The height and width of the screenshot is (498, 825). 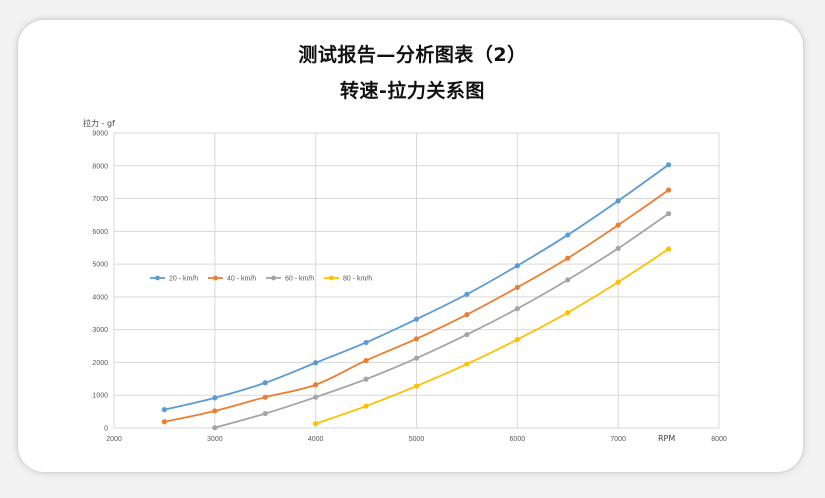 What do you see at coordinates (100, 199) in the screenshot?
I see `y-tick-label: 7000` at bounding box center [100, 199].